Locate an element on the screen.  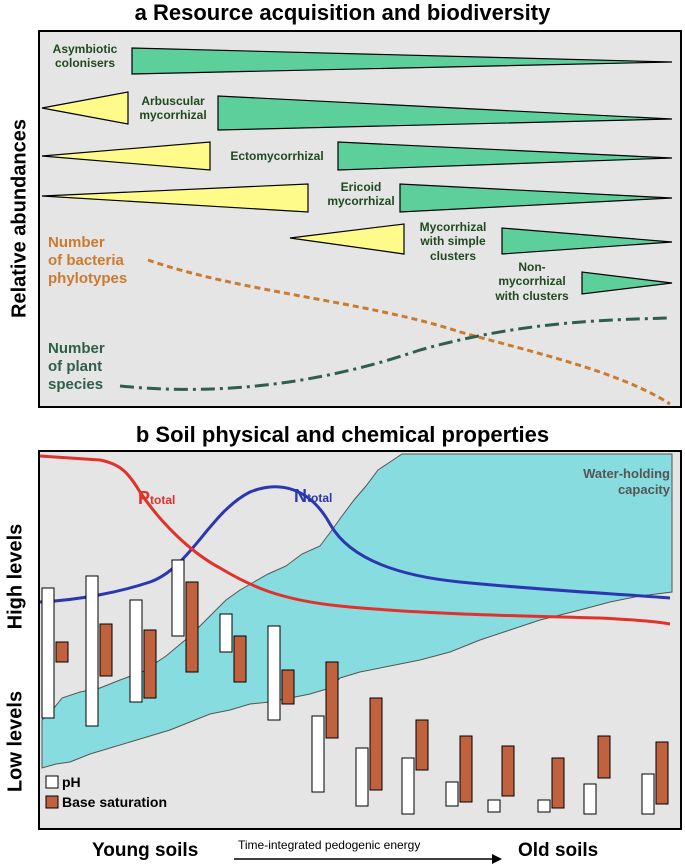
label-non-mycorrhizal: Non- mycorrhizal with clusters is located at coordinates (532, 281).